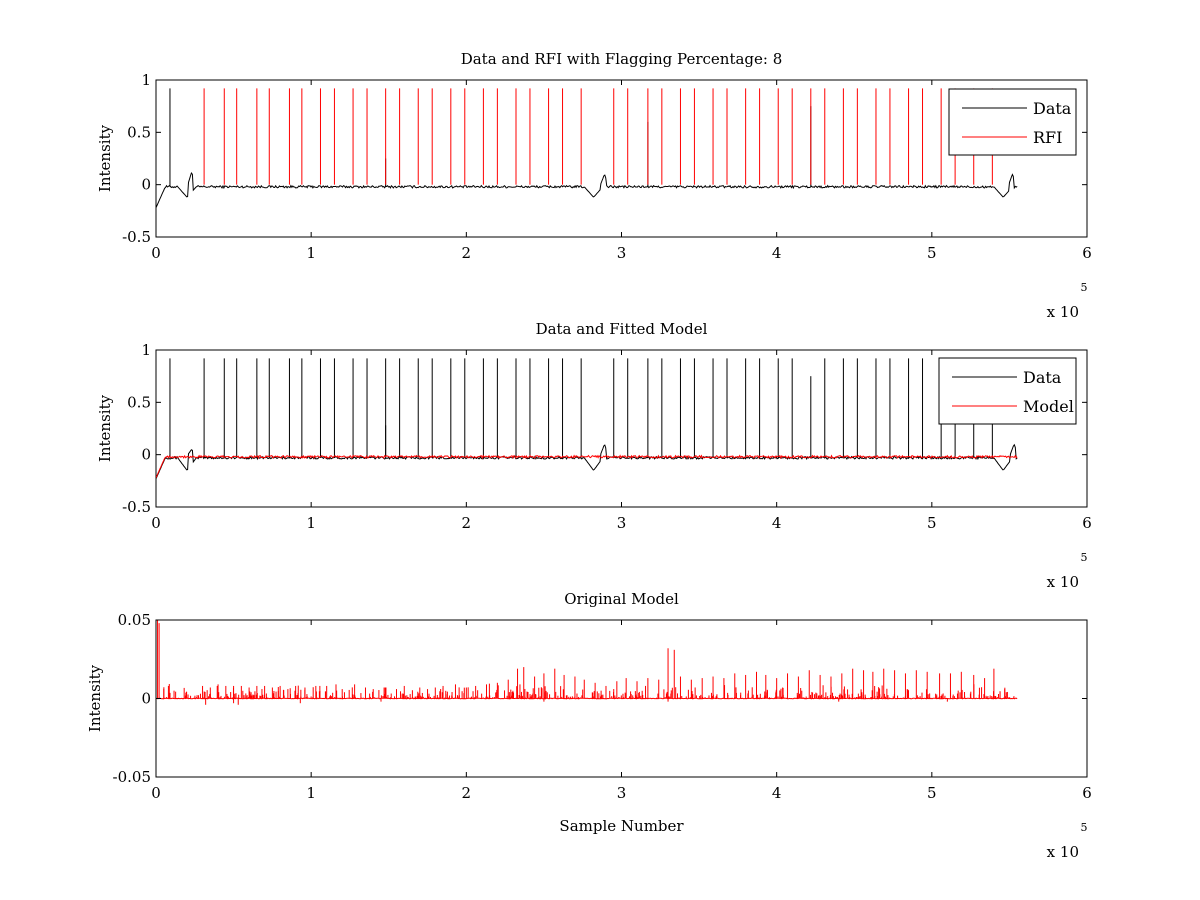 The image size is (1200, 900). I want to click on chart-title: Data and RFI with Flagging Percentage: 8, so click(622, 59).